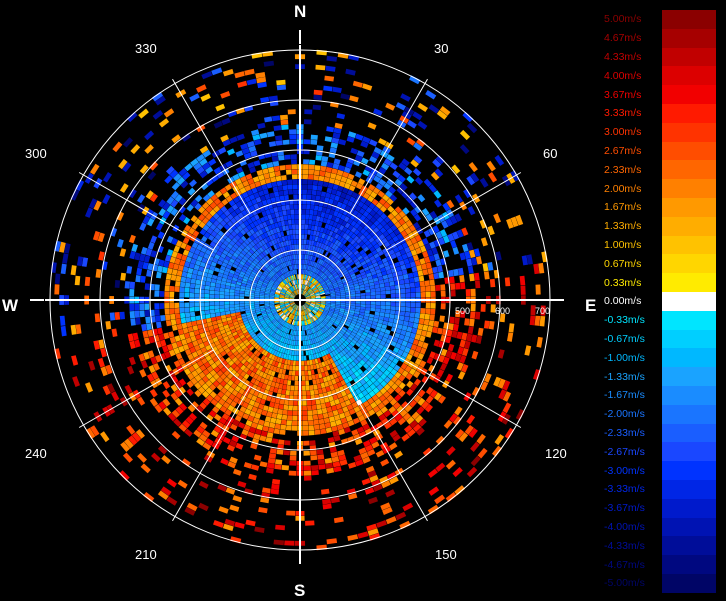  What do you see at coordinates (663, 583) in the screenshot?
I see `colorbar-level: -5.00m/s` at bounding box center [663, 583].